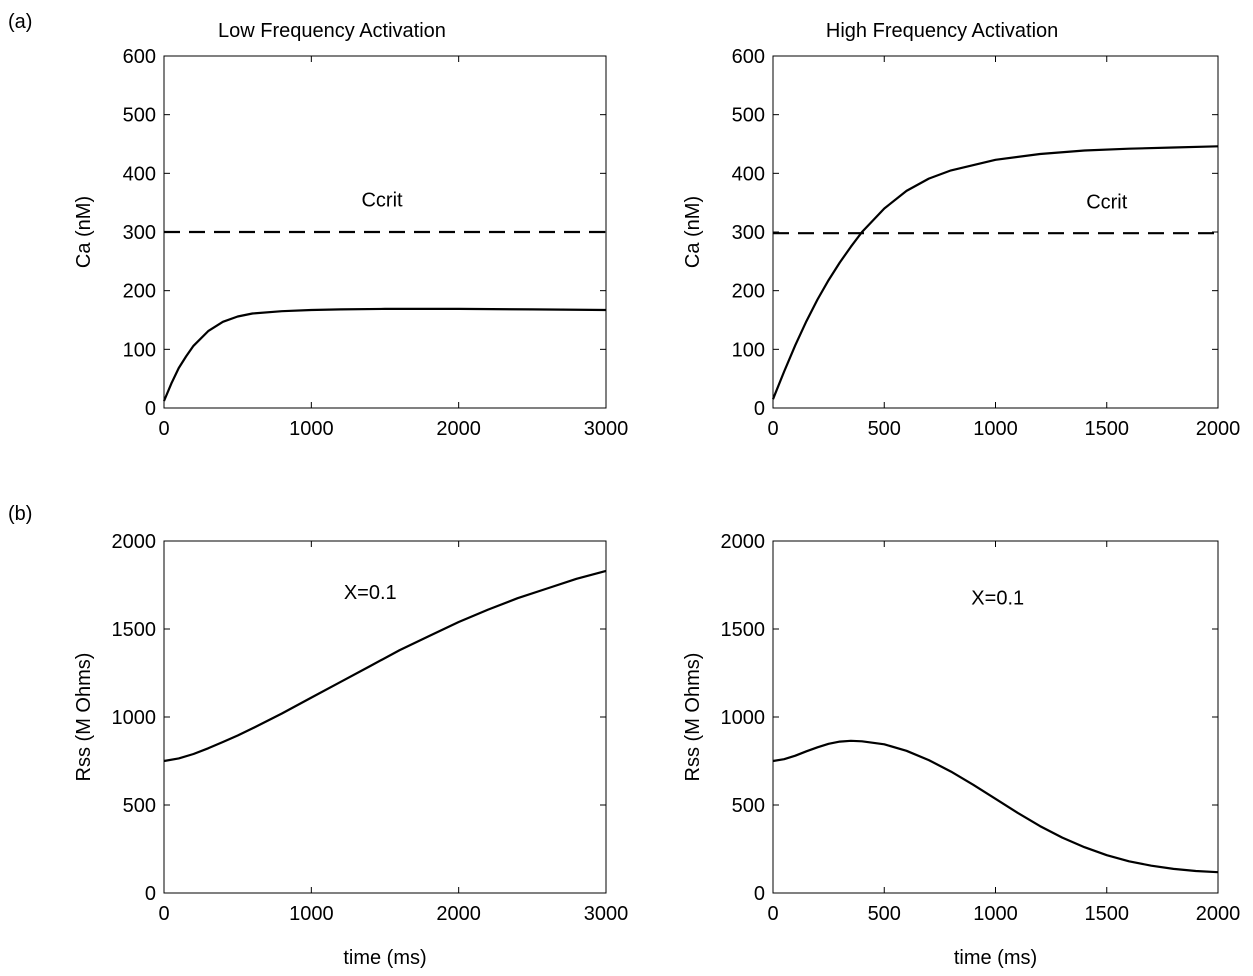 The image size is (1253, 976). What do you see at coordinates (20, 514) in the screenshot?
I see `panel-label: (b)` at bounding box center [20, 514].